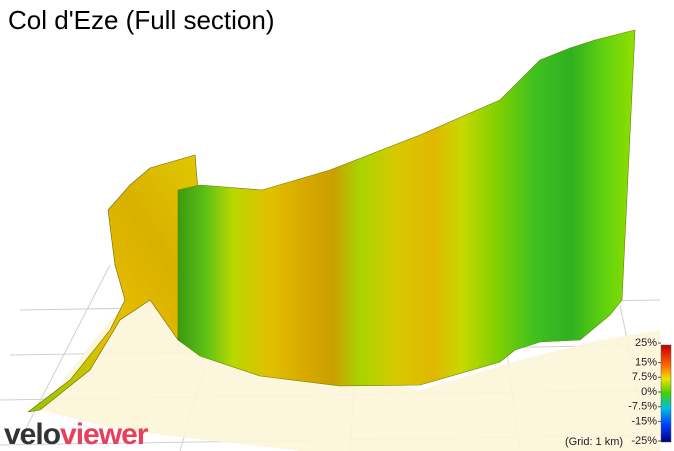 The image size is (674, 451). Describe the element at coordinates (644, 377) in the screenshot. I see `scale-tick-label: 7.5%` at that location.